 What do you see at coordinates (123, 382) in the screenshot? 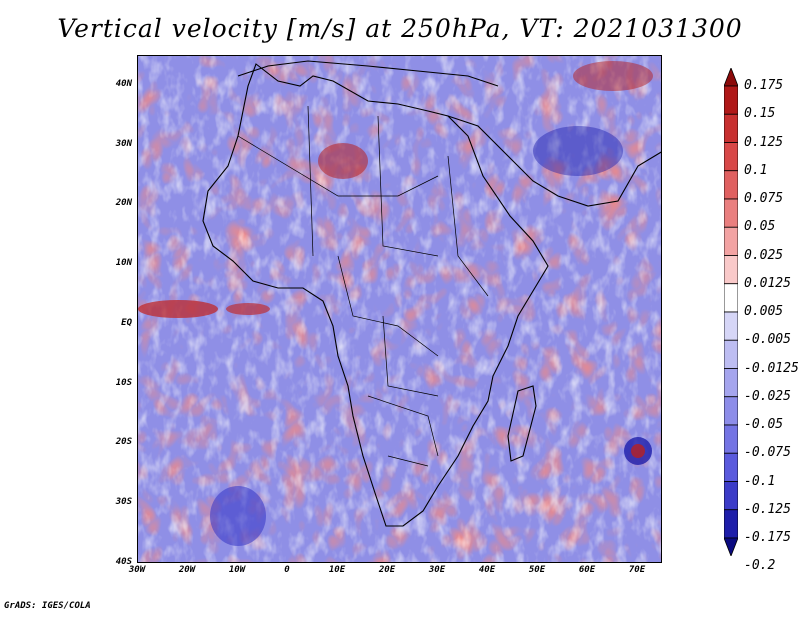
I see `y-tick-label: 10S` at bounding box center [123, 382].